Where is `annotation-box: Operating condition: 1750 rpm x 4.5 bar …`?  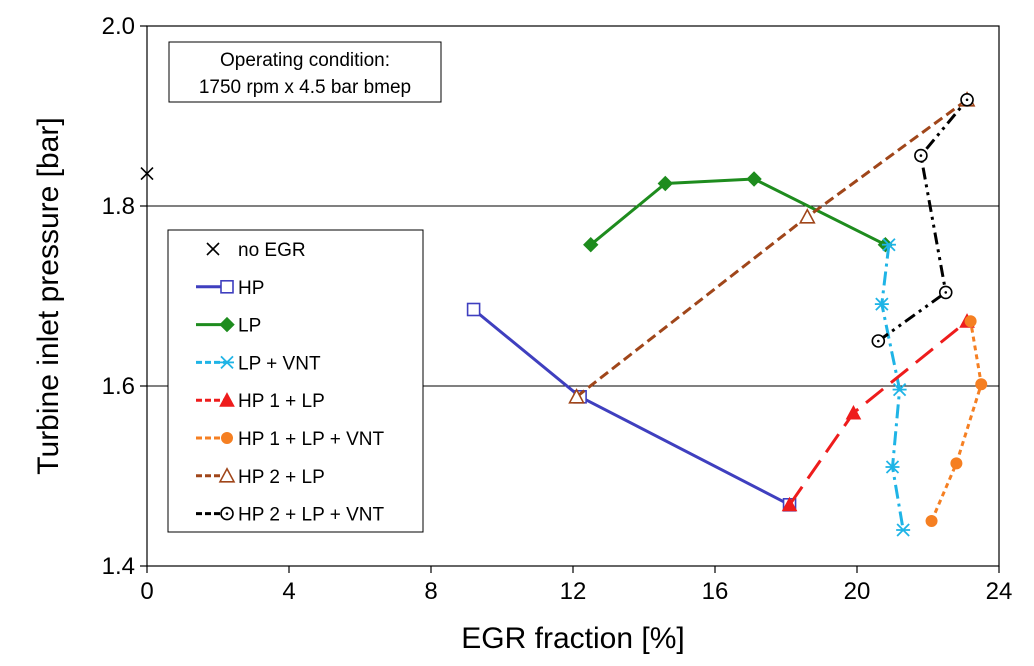 annotation-box: Operating condition: 1750 rpm x 4.5 bar … is located at coordinates (305, 72).